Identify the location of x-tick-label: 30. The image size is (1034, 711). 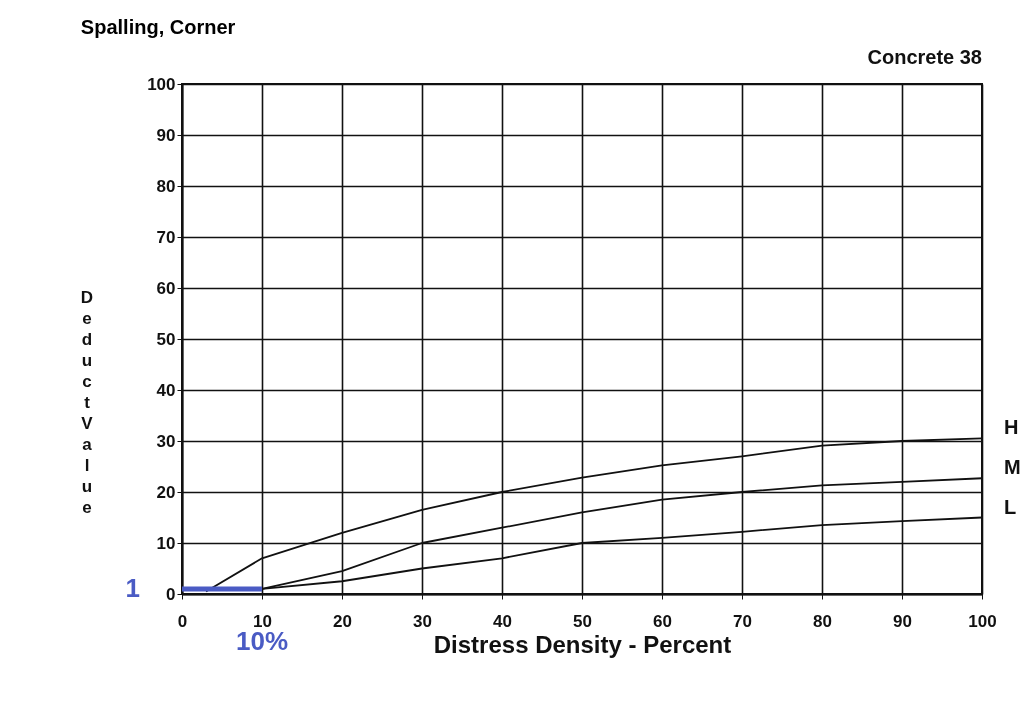
(422, 621).